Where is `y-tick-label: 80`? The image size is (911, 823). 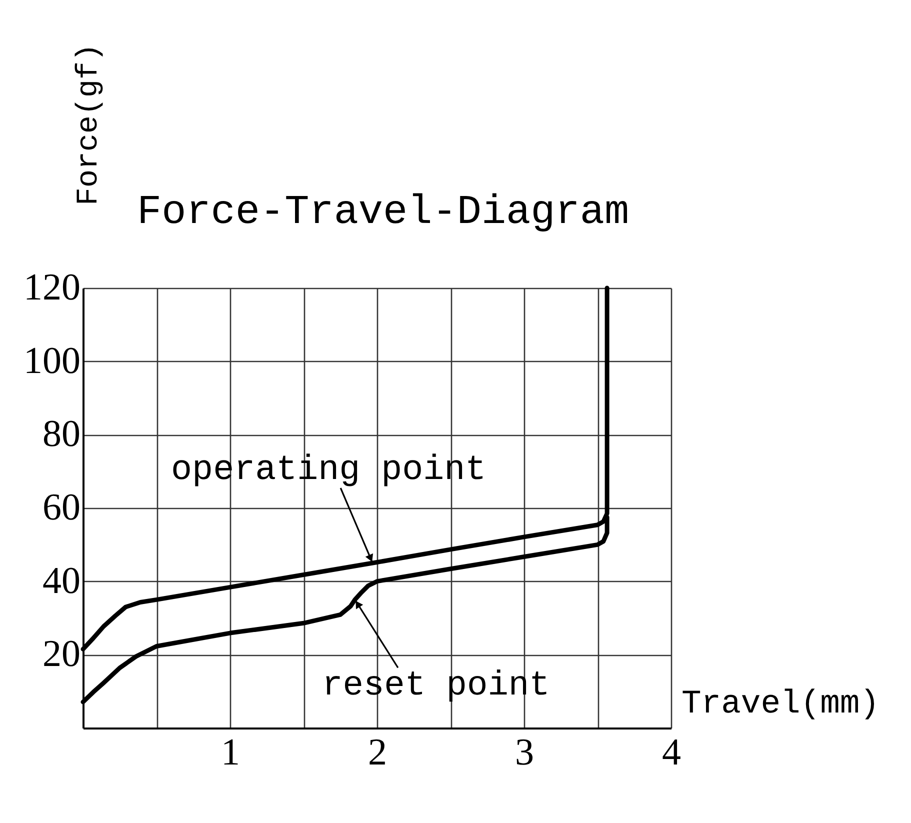
y-tick-label: 80 is located at coordinates (61, 434).